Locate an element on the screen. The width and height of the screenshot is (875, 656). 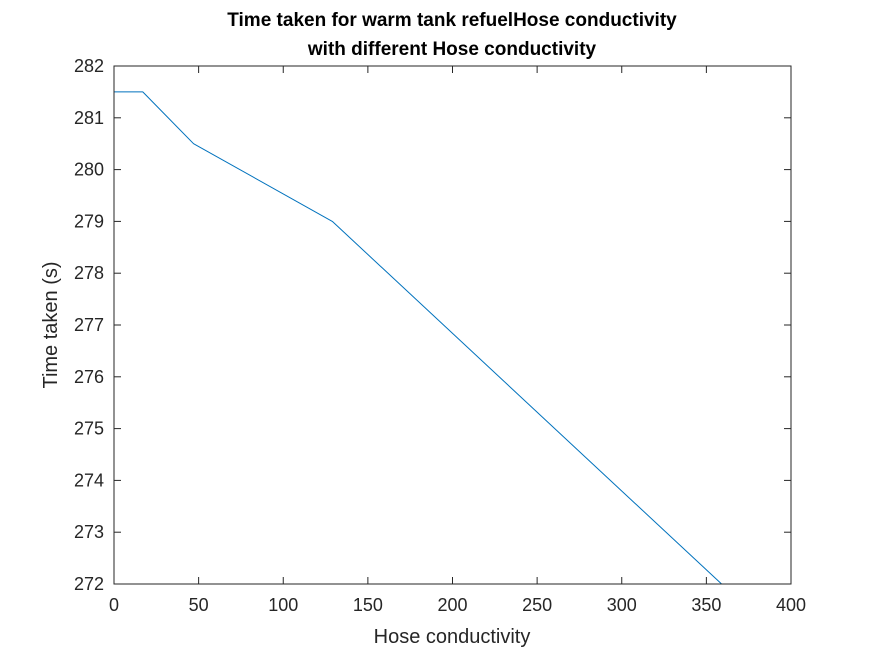
y-tick-label: 281 is located at coordinates (89, 118).